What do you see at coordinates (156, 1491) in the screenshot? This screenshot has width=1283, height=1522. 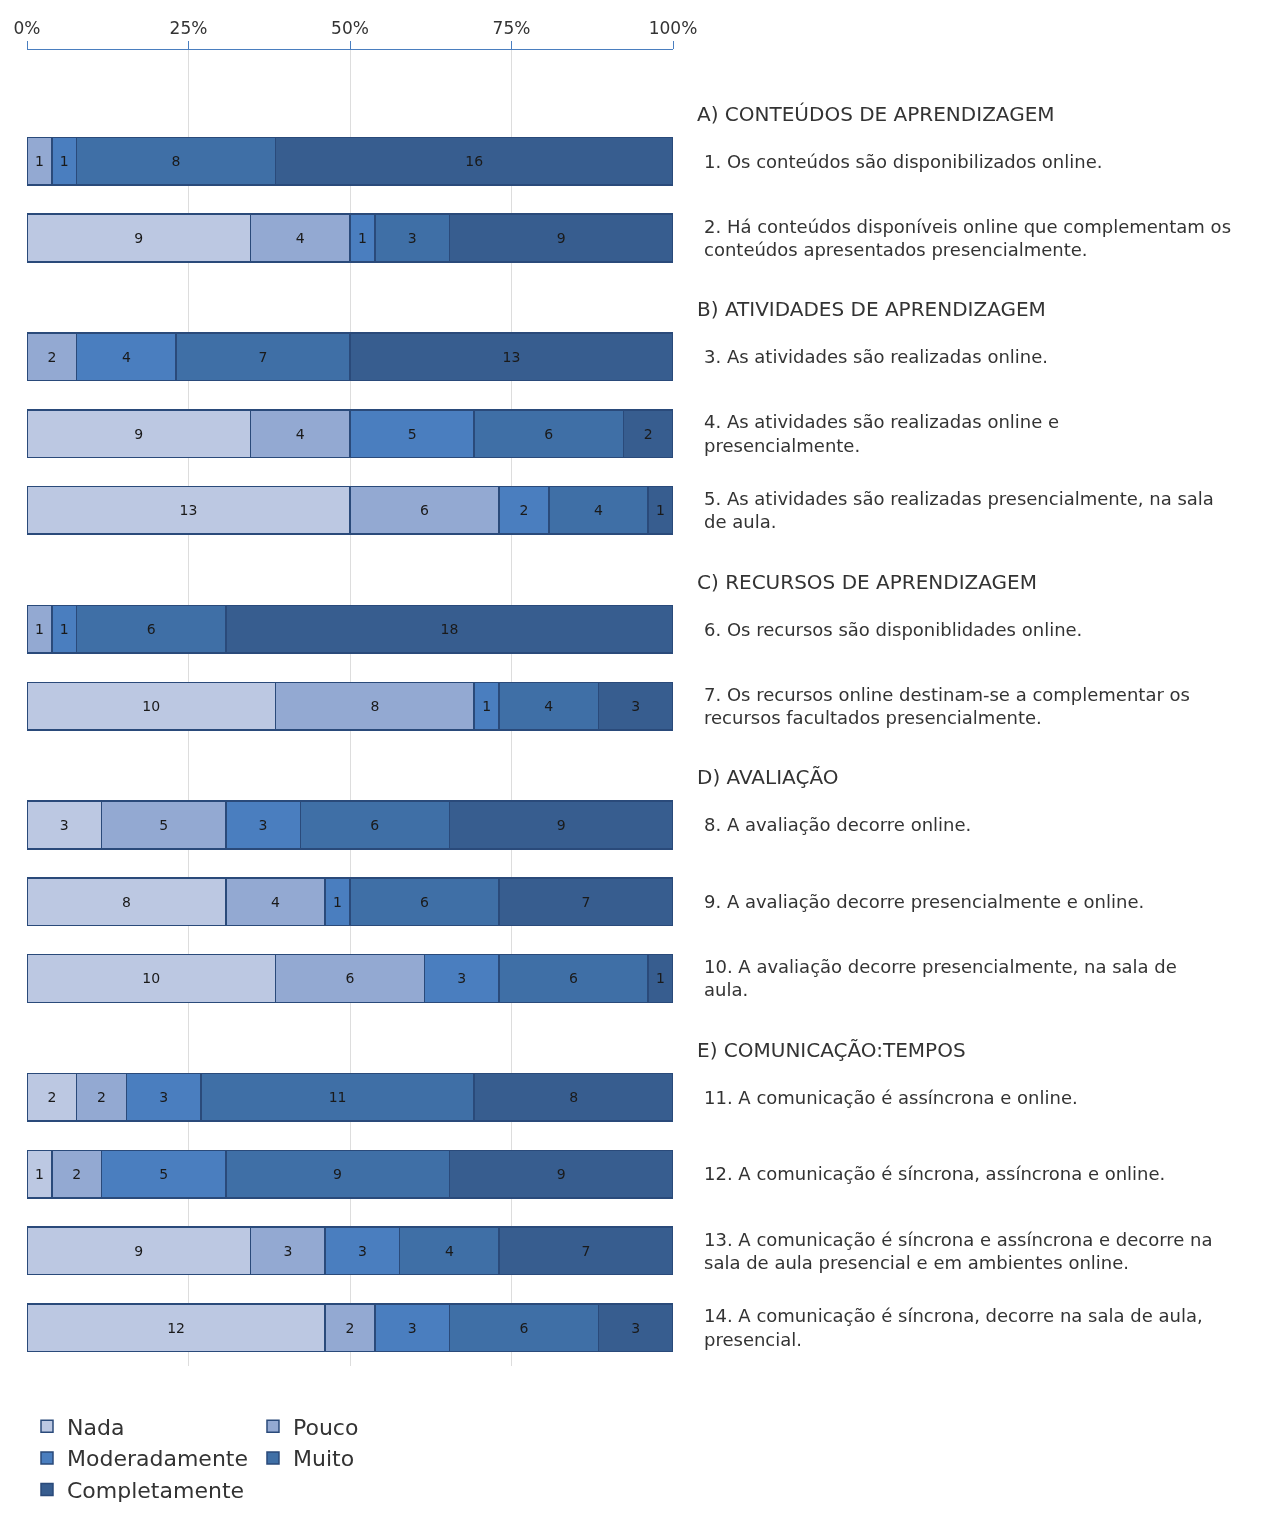 I see `legend-label: Completamente` at bounding box center [156, 1491].